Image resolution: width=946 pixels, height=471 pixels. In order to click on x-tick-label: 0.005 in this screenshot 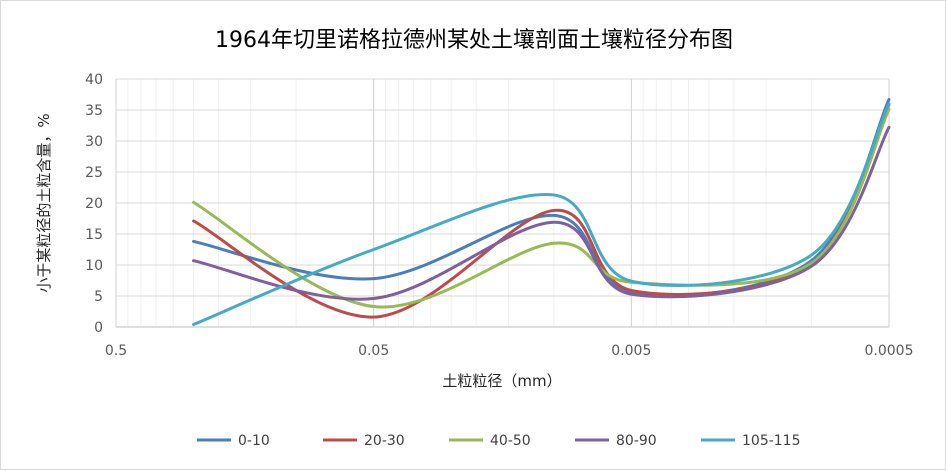, I will do `click(631, 351)`.